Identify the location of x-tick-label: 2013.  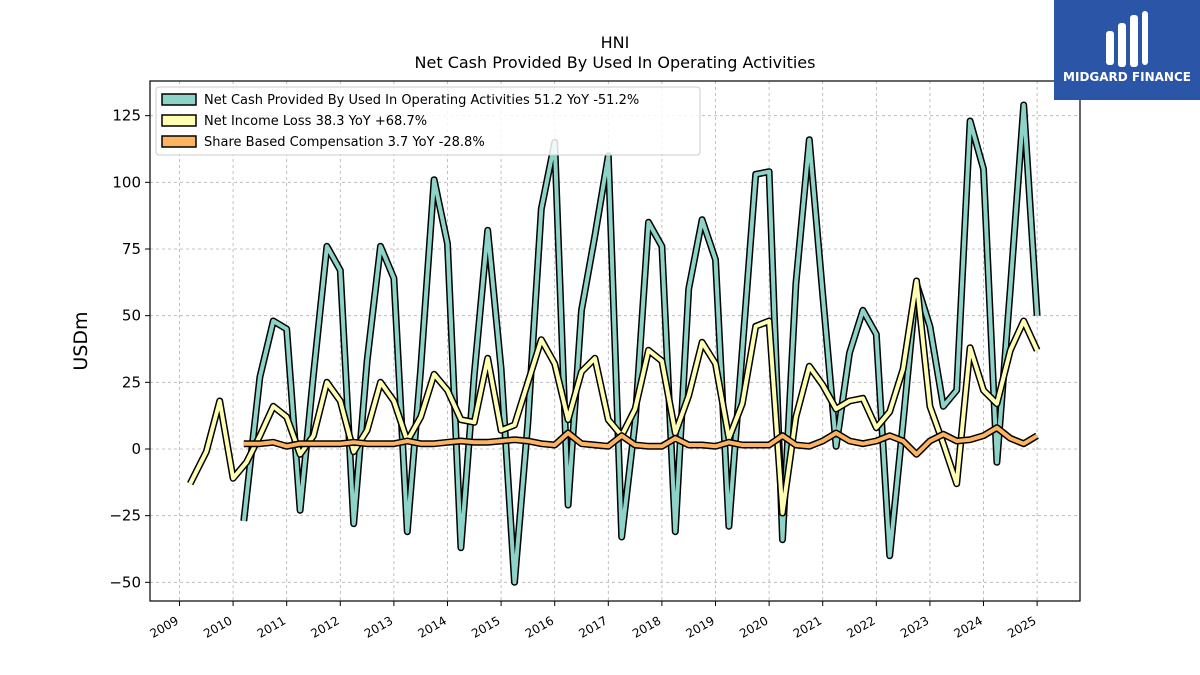
(378, 626).